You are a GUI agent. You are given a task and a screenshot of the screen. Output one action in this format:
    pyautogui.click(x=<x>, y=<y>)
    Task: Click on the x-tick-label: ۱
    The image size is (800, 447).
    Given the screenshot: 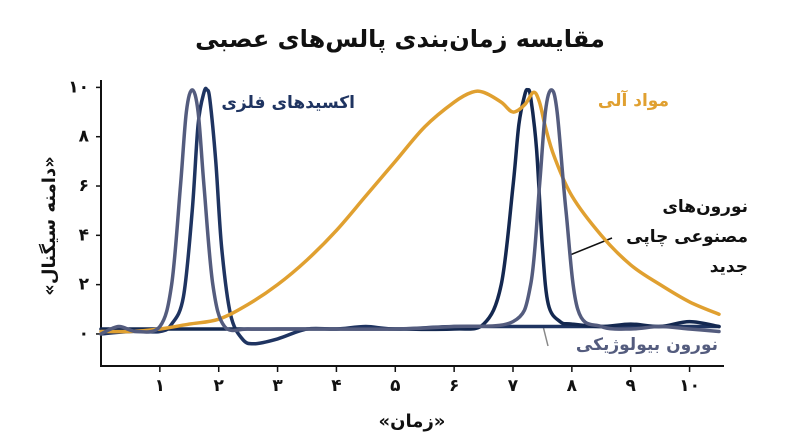 What is the action you would take?
    pyautogui.click(x=160, y=386)
    